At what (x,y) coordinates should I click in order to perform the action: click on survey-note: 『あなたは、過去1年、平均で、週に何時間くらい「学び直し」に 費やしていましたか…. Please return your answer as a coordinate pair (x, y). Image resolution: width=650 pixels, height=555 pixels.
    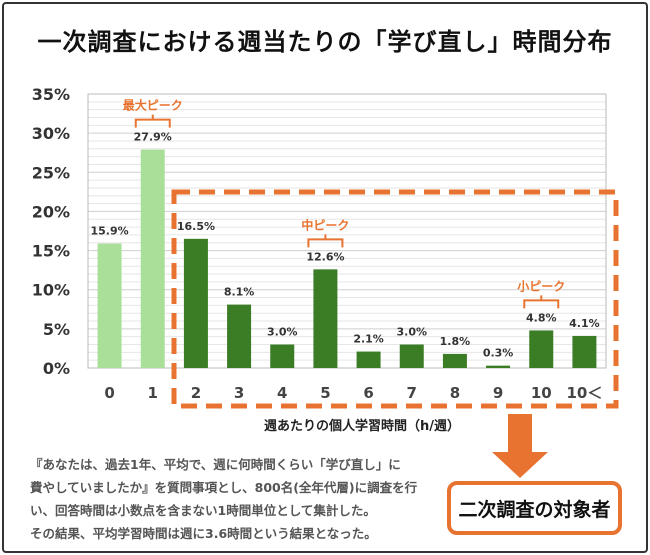
    Looking at the image, I should click on (230, 499).